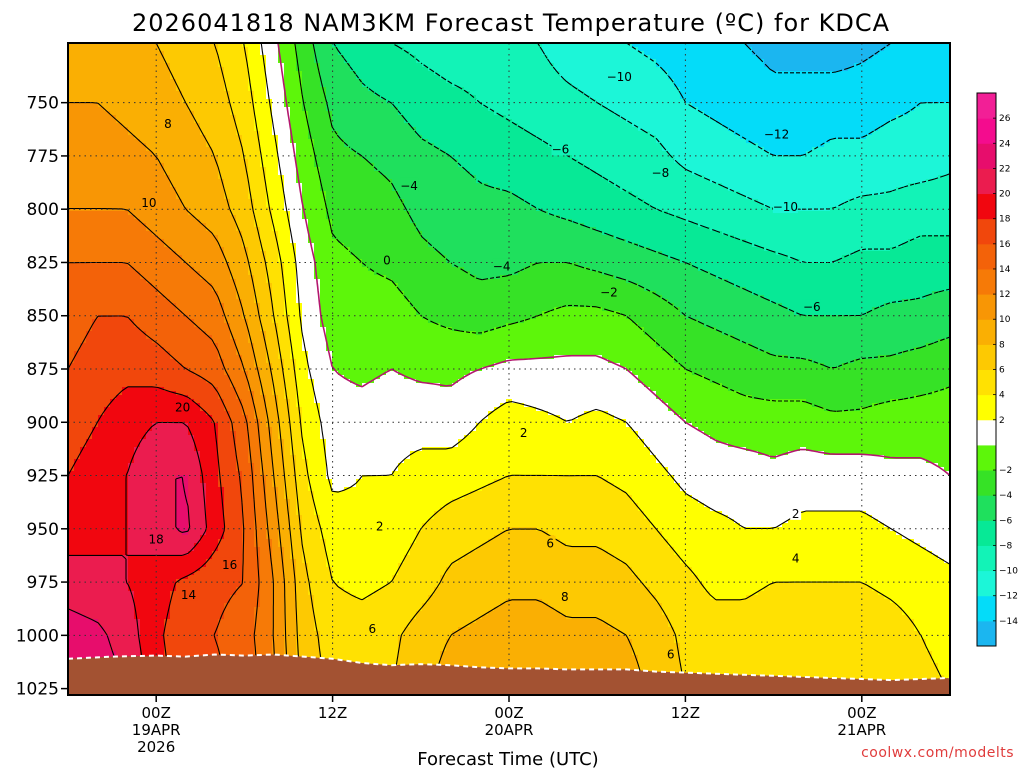 The image size is (1024, 768). I want to click on contour-label-bg, so click(565, 595).